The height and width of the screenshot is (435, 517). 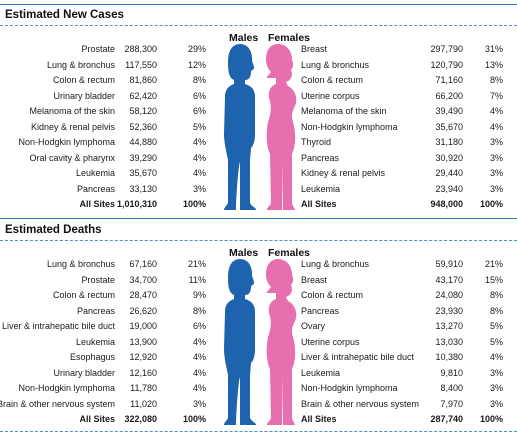 What do you see at coordinates (106, 419) in the screenshot?
I see `total-row: All Sites 322,080 100%` at bounding box center [106, 419].